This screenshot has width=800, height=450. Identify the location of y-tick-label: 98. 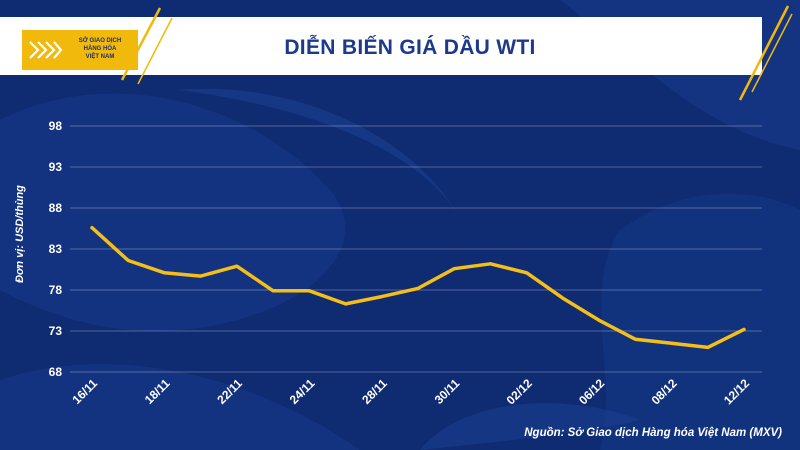
(56, 126).